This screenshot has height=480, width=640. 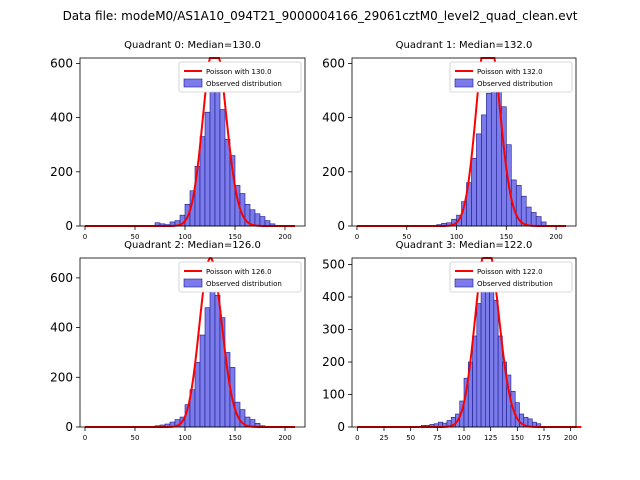 I want to click on legend-label-poisson: Poisson with 130.0, so click(x=239, y=72).